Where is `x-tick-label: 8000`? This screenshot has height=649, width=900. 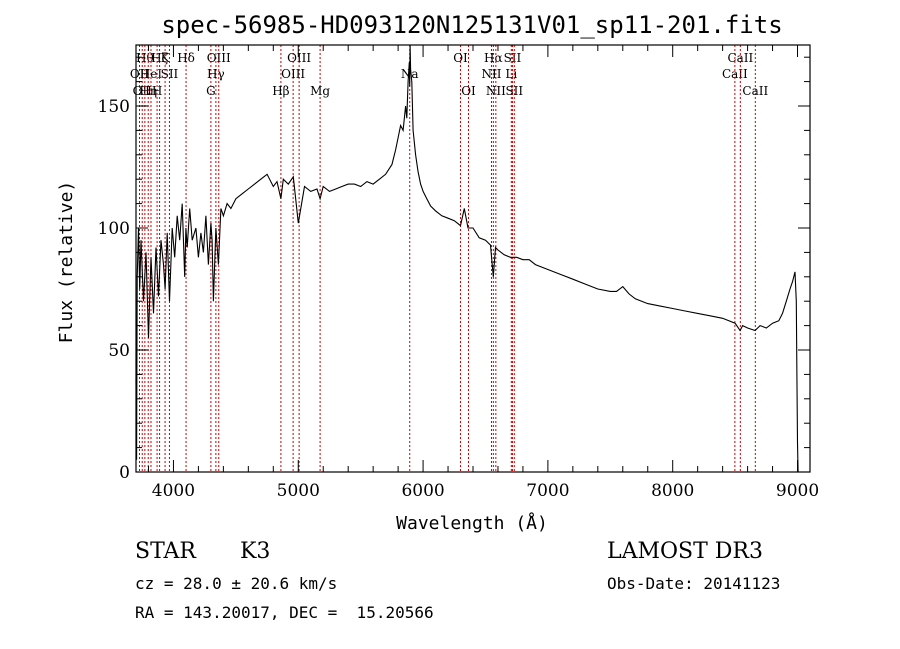
x-tick-label: 8000 is located at coordinates (672, 491).